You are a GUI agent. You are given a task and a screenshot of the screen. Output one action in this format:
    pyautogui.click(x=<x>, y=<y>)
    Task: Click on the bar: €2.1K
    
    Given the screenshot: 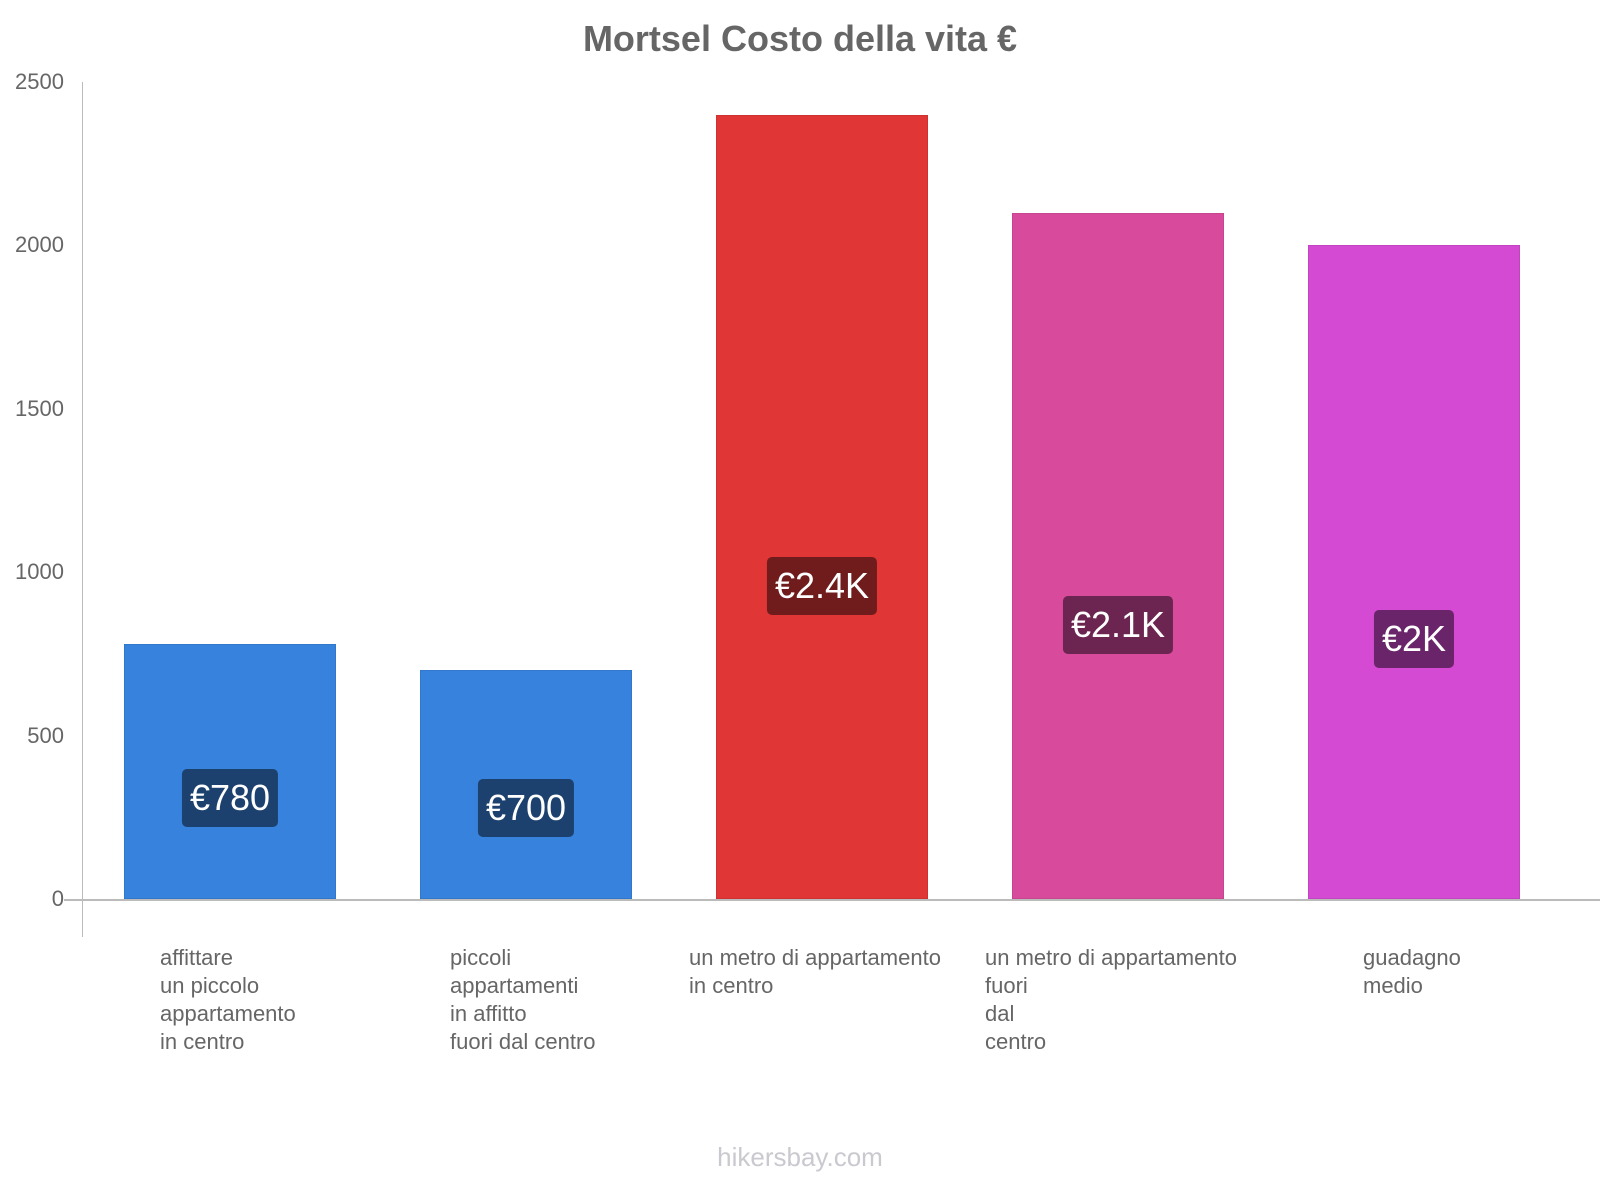 What is the action you would take?
    pyautogui.click(x=1118, y=555)
    